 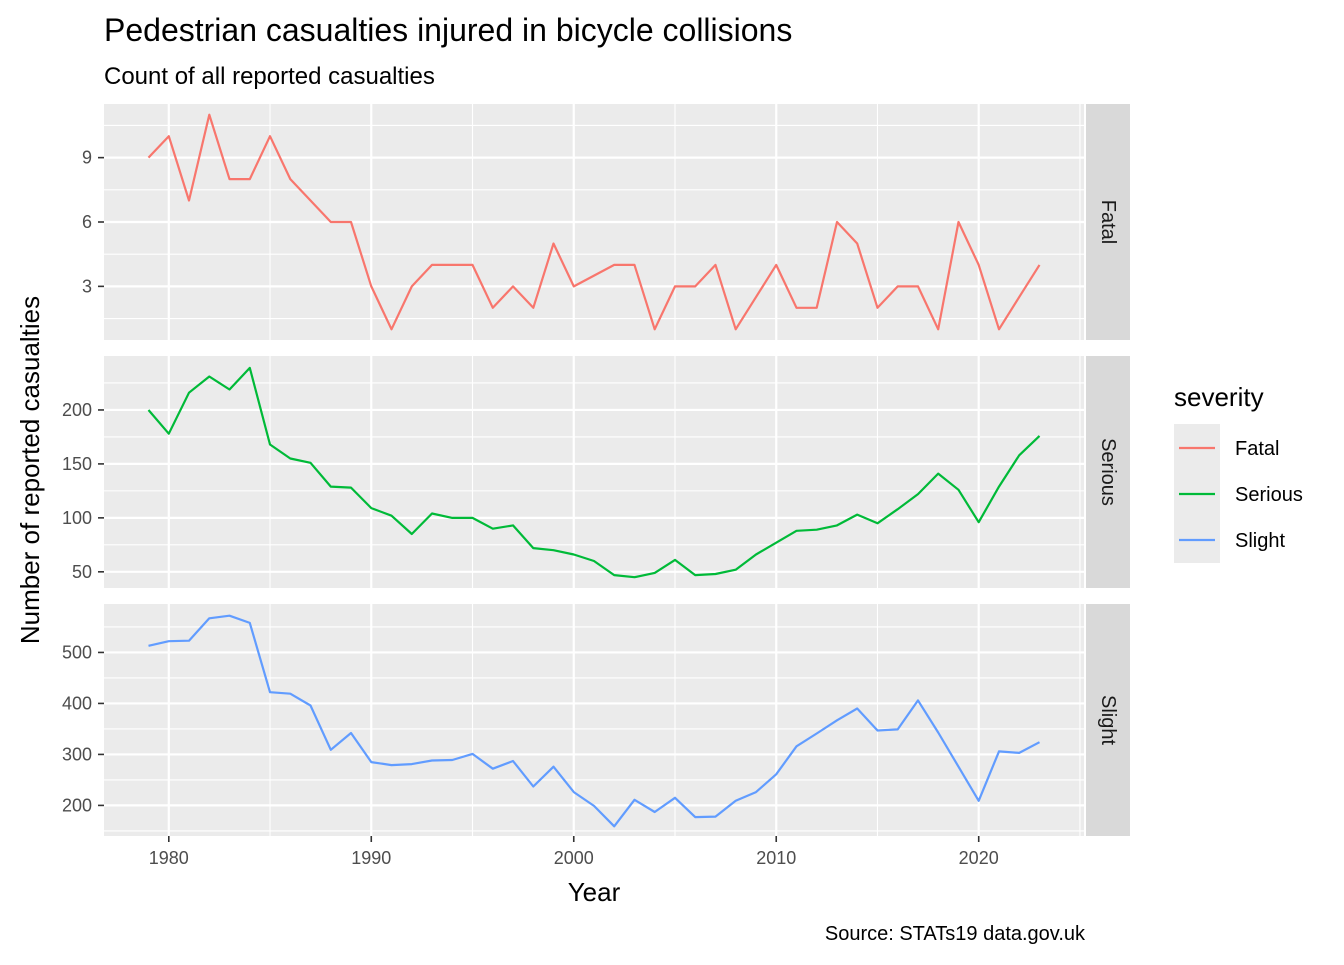 What do you see at coordinates (87, 222) in the screenshot?
I see `y-tick-label-fatal: 6` at bounding box center [87, 222].